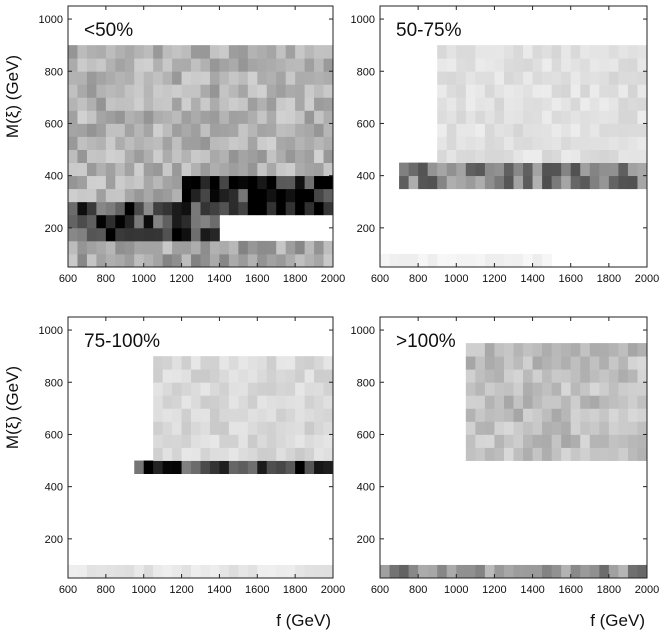  I want to click on x-tick-label: 1600, so click(570, 279).